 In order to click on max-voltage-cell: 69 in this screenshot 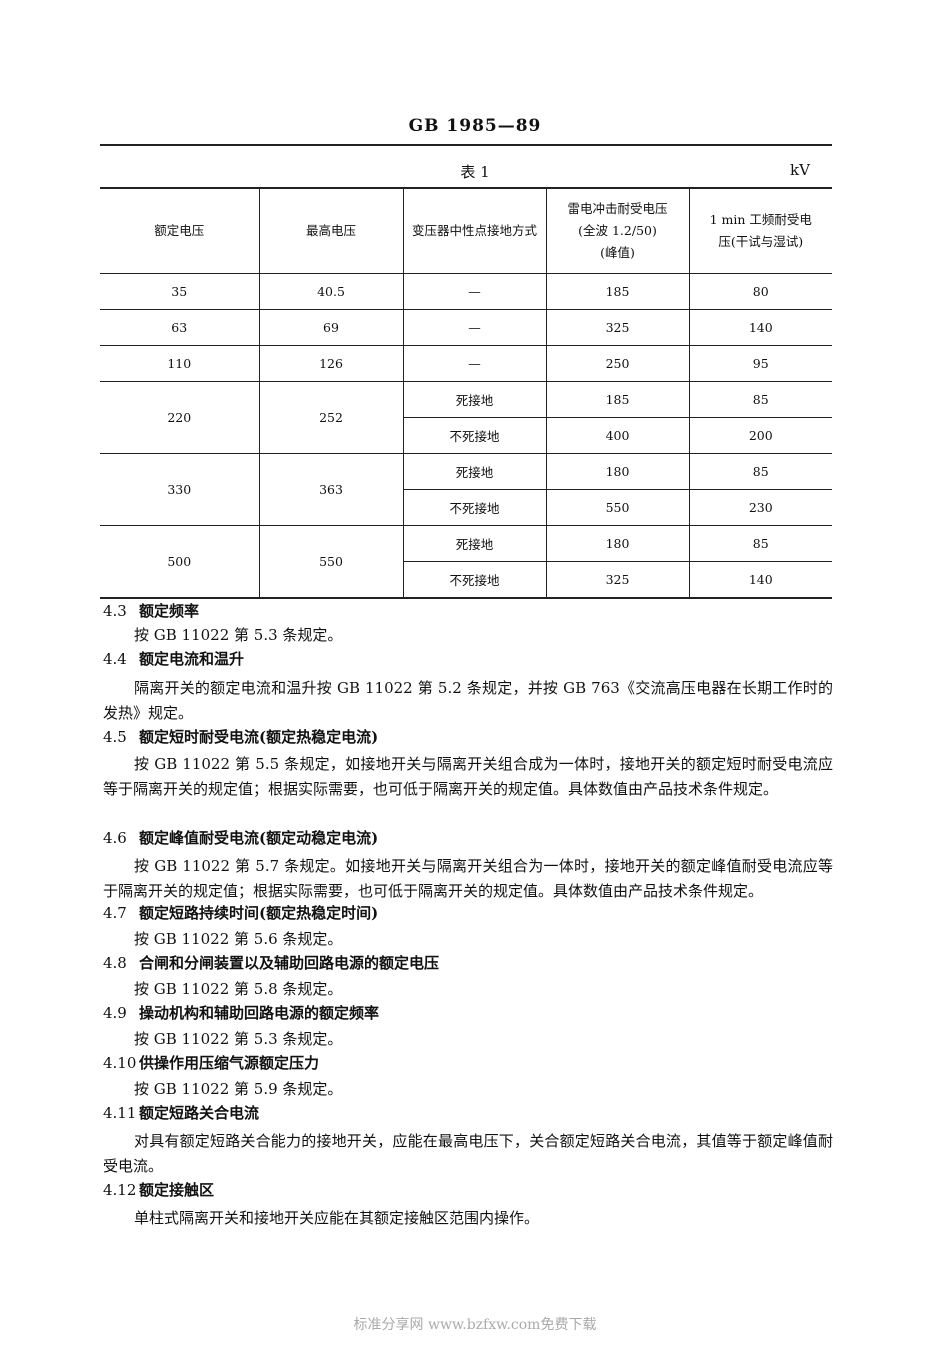, I will do `click(331, 327)`.